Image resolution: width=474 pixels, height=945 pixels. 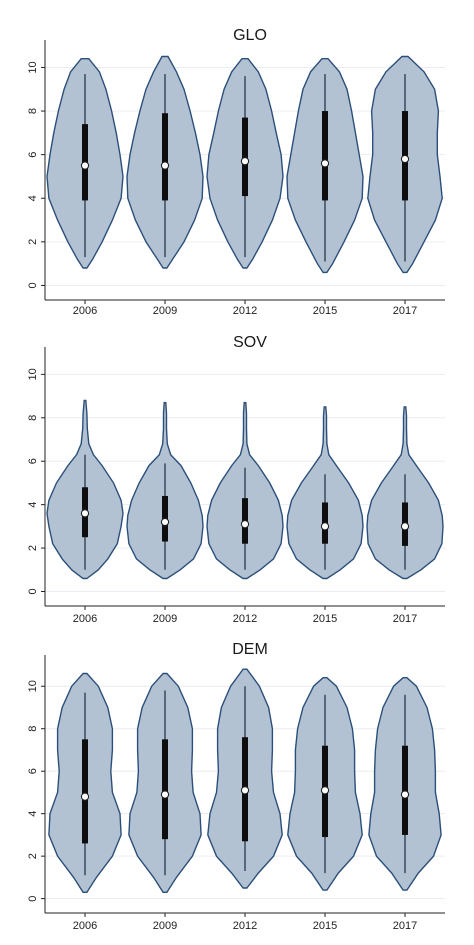 I want to click on chart-title: DEM, so click(x=250, y=649).